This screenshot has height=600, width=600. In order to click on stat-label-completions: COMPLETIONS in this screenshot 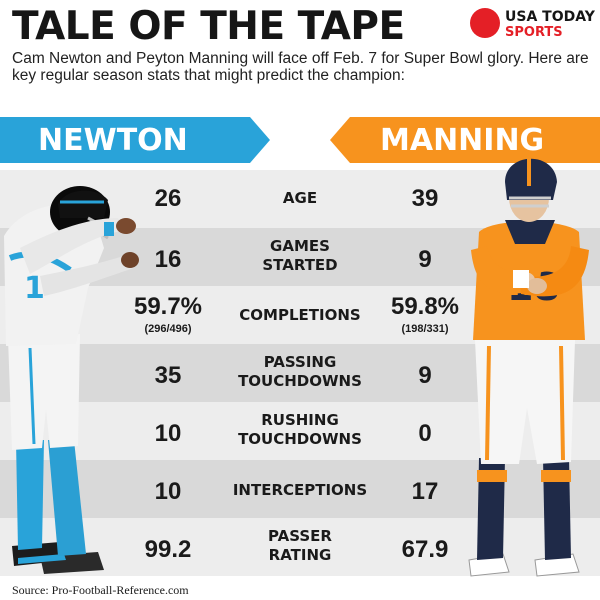, I will do `click(300, 315)`.